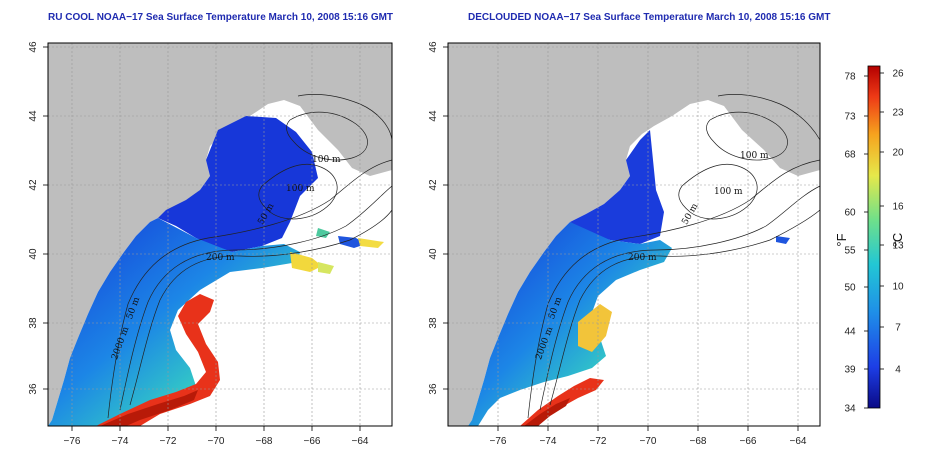 This screenshot has height=475, width=950. I want to click on colorbar-c-tick-label: 16, so click(898, 207).